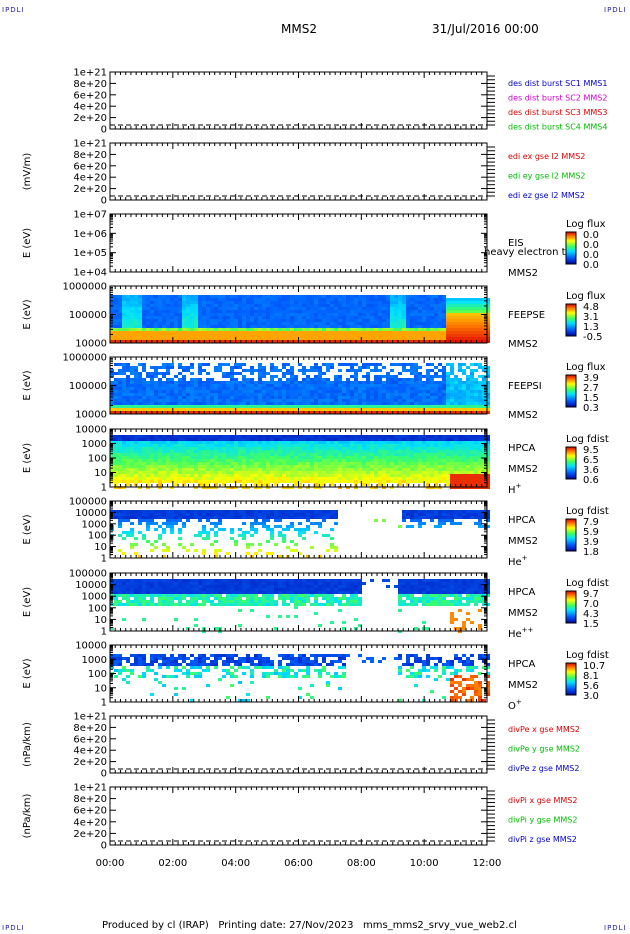 The image size is (630, 934). Describe the element at coordinates (522, 664) in the screenshot. I see `right-label-hpca_o-0: HPCA` at that location.